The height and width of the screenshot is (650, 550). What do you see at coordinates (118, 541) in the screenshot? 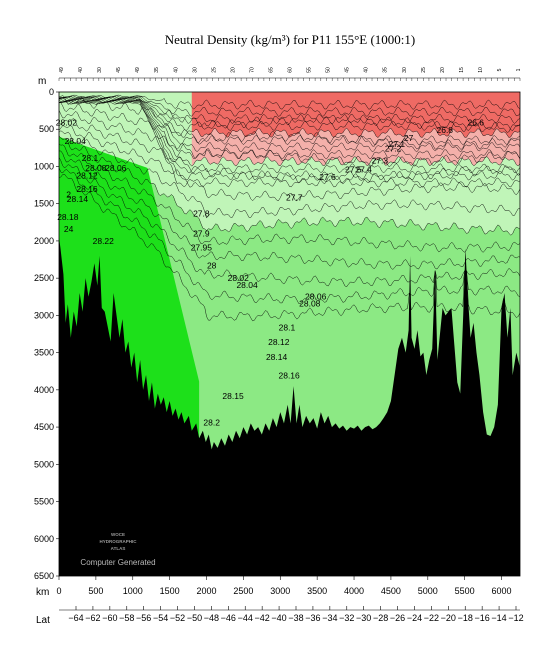
I see `watermark-line-2: HYDROGRAPHIC` at bounding box center [118, 541].